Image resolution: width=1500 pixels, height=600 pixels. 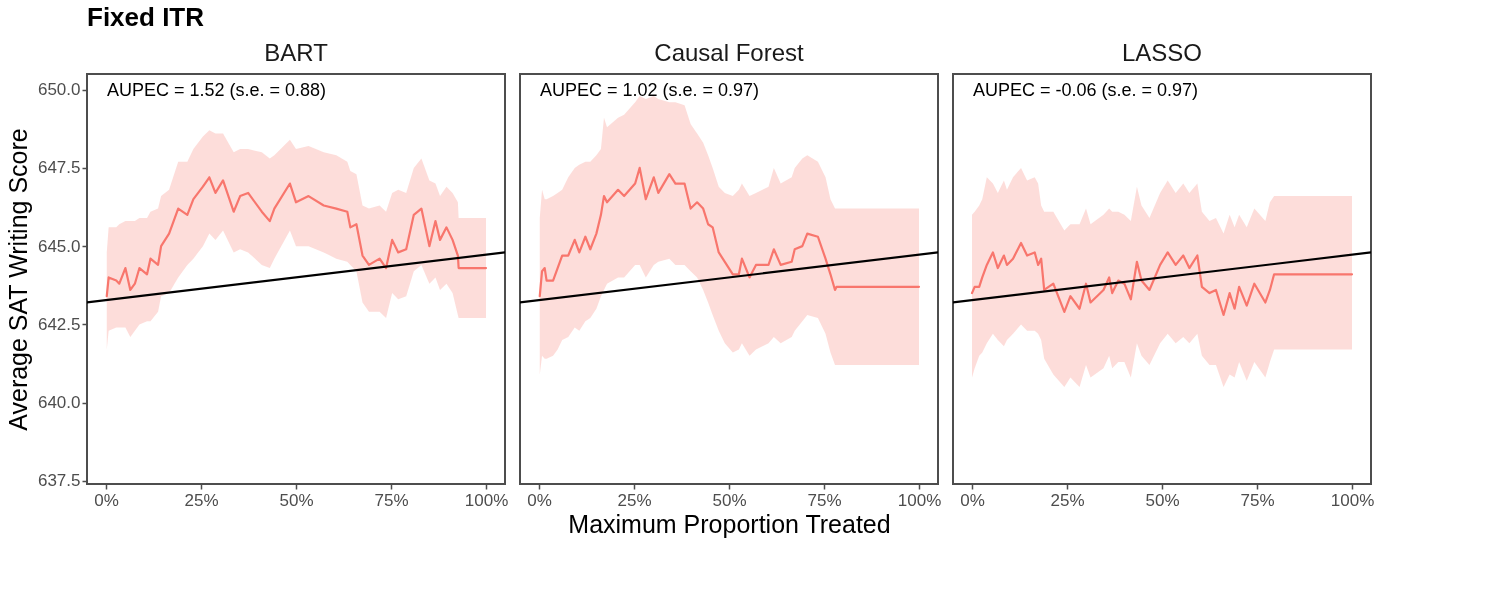 I want to click on chart-title: Fixed ITR, so click(x=146, y=17).